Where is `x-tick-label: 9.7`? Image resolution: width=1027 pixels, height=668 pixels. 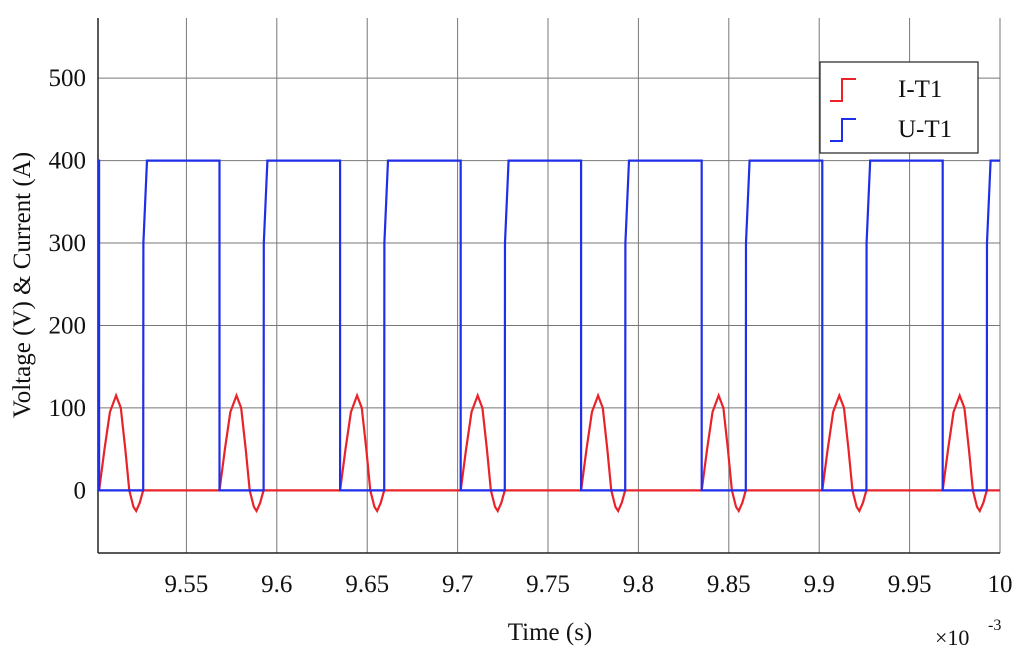
x-tick-label: 9.7 is located at coordinates (457, 584).